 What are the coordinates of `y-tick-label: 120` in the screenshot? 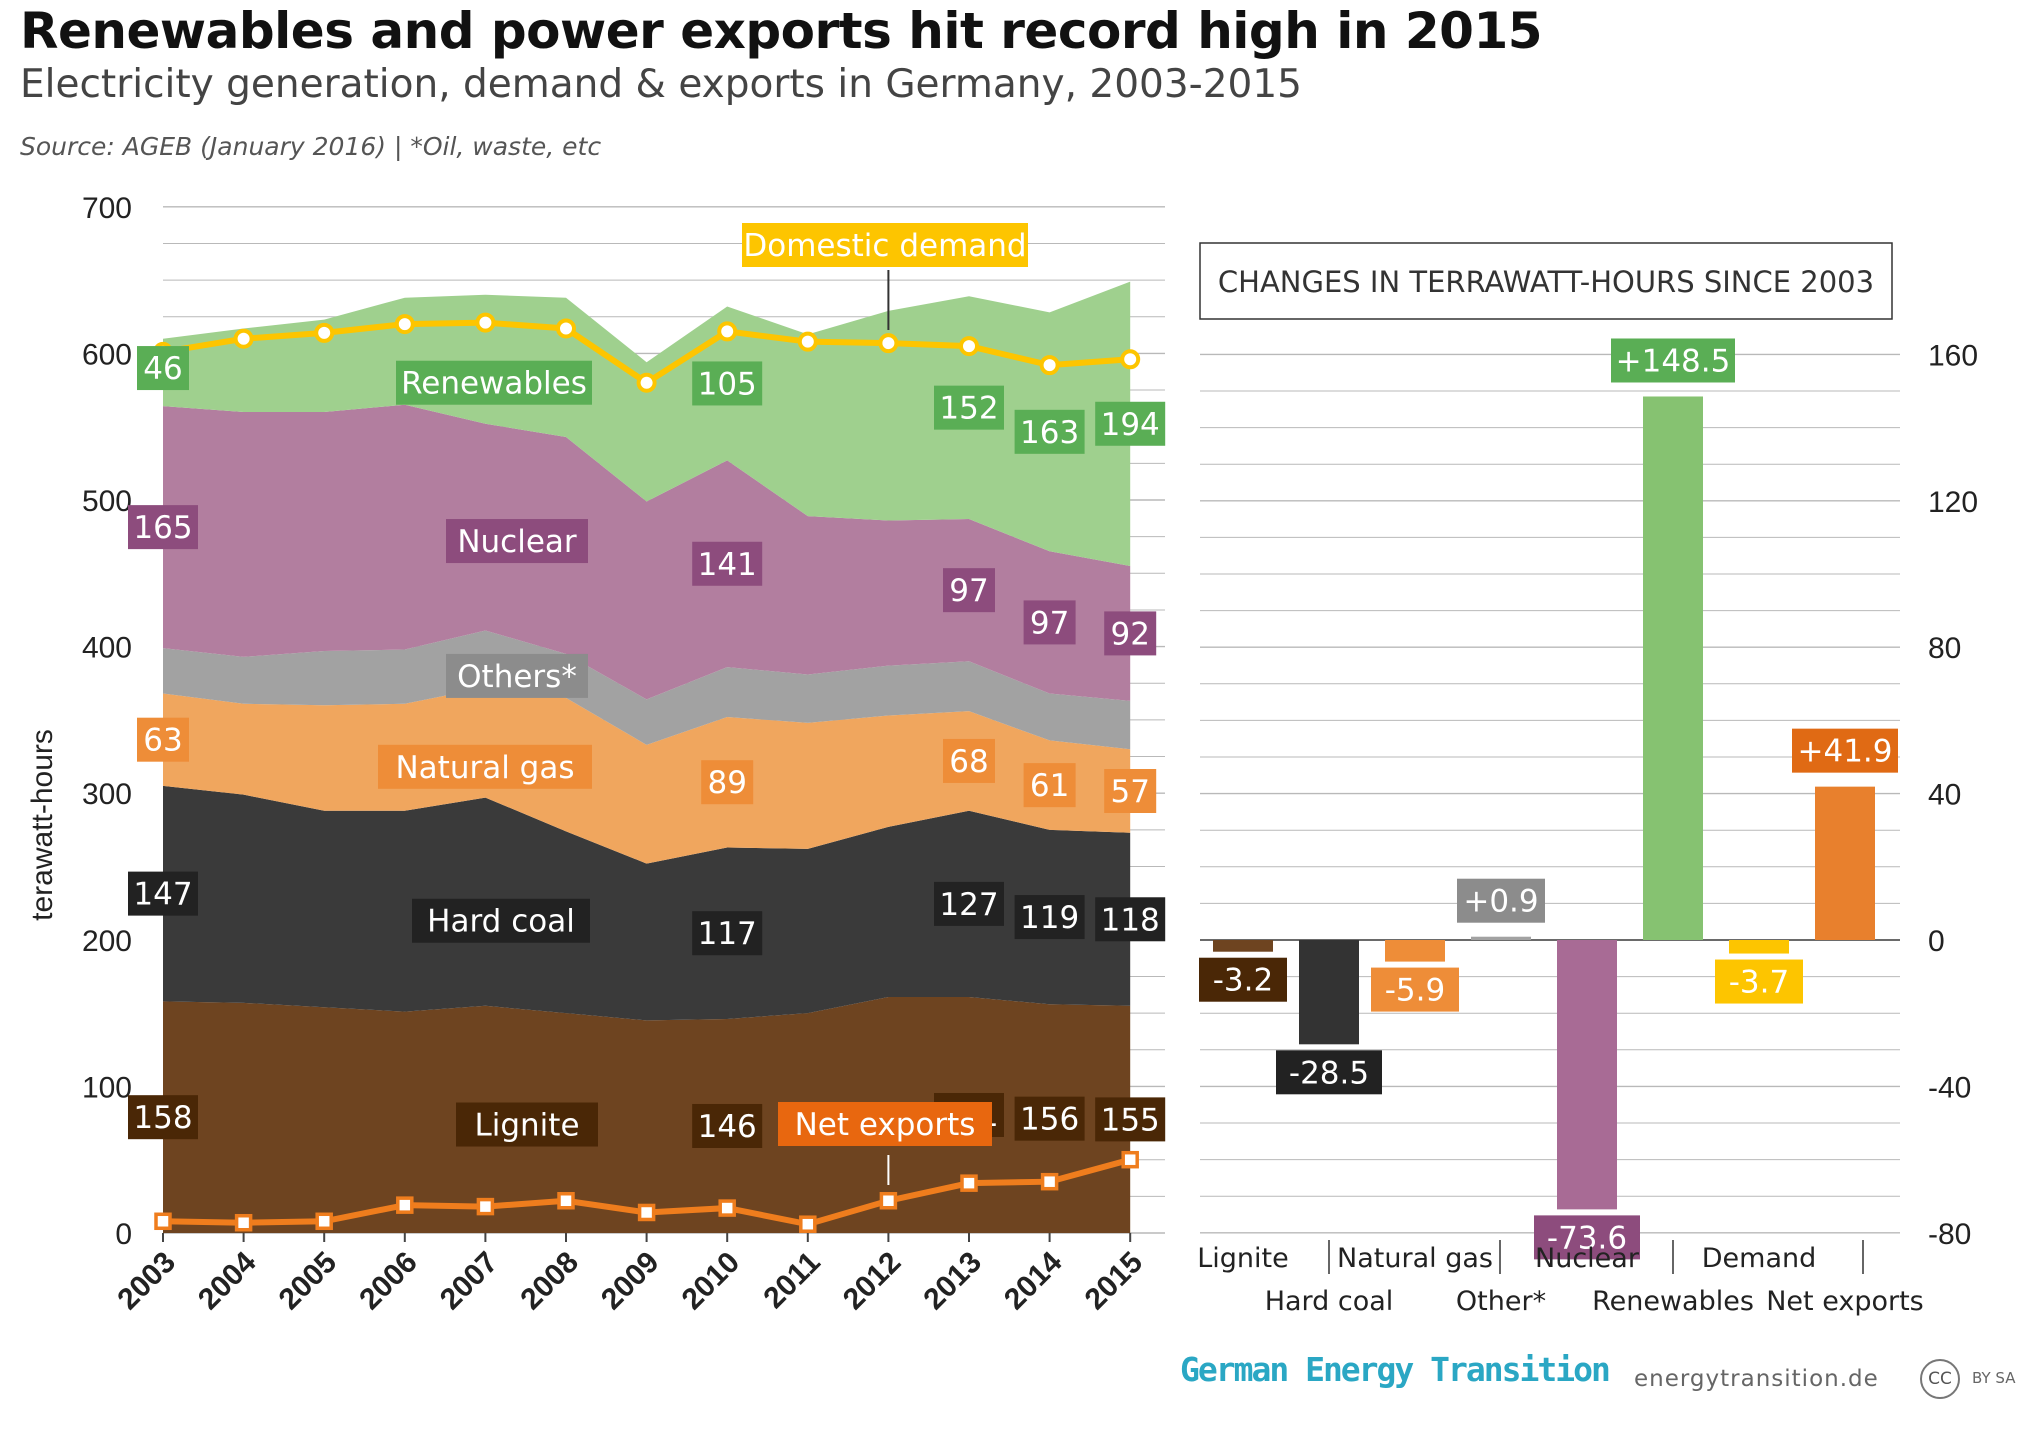 It's located at (1953, 502).